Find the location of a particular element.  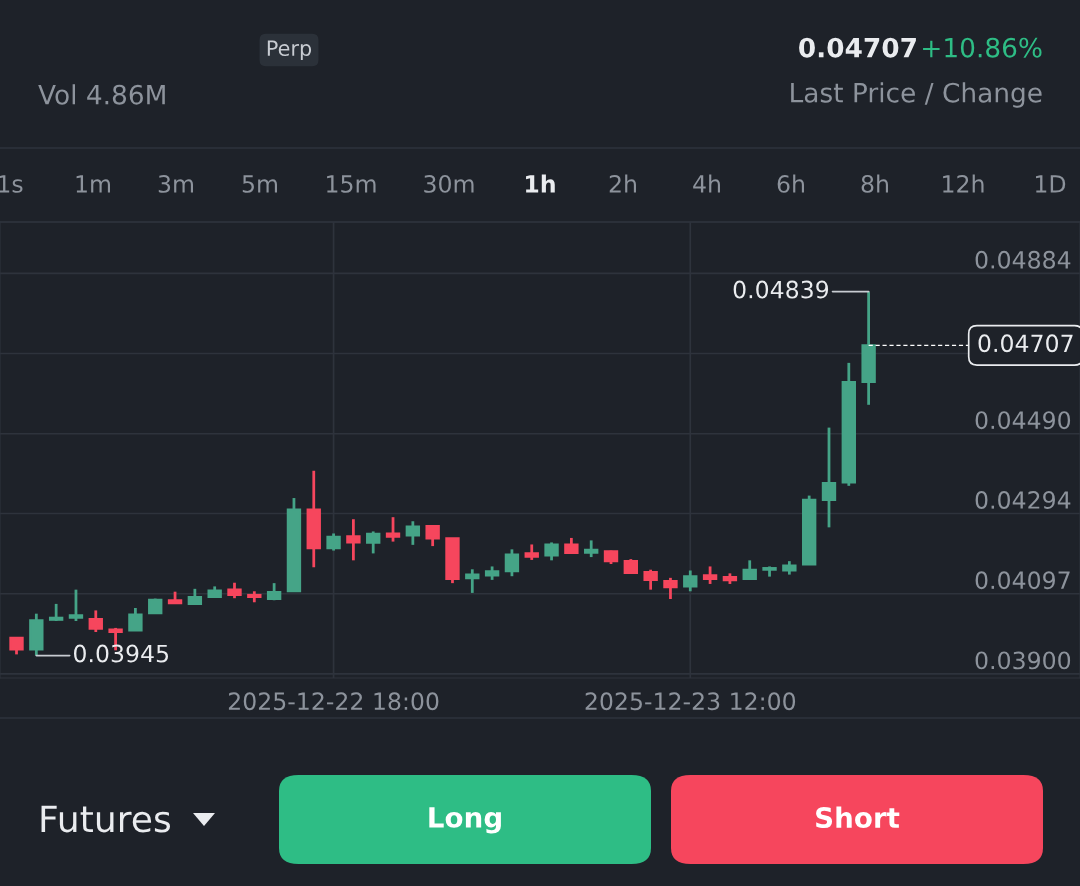

y-tick-label: 0.04294 is located at coordinates (1023, 500).